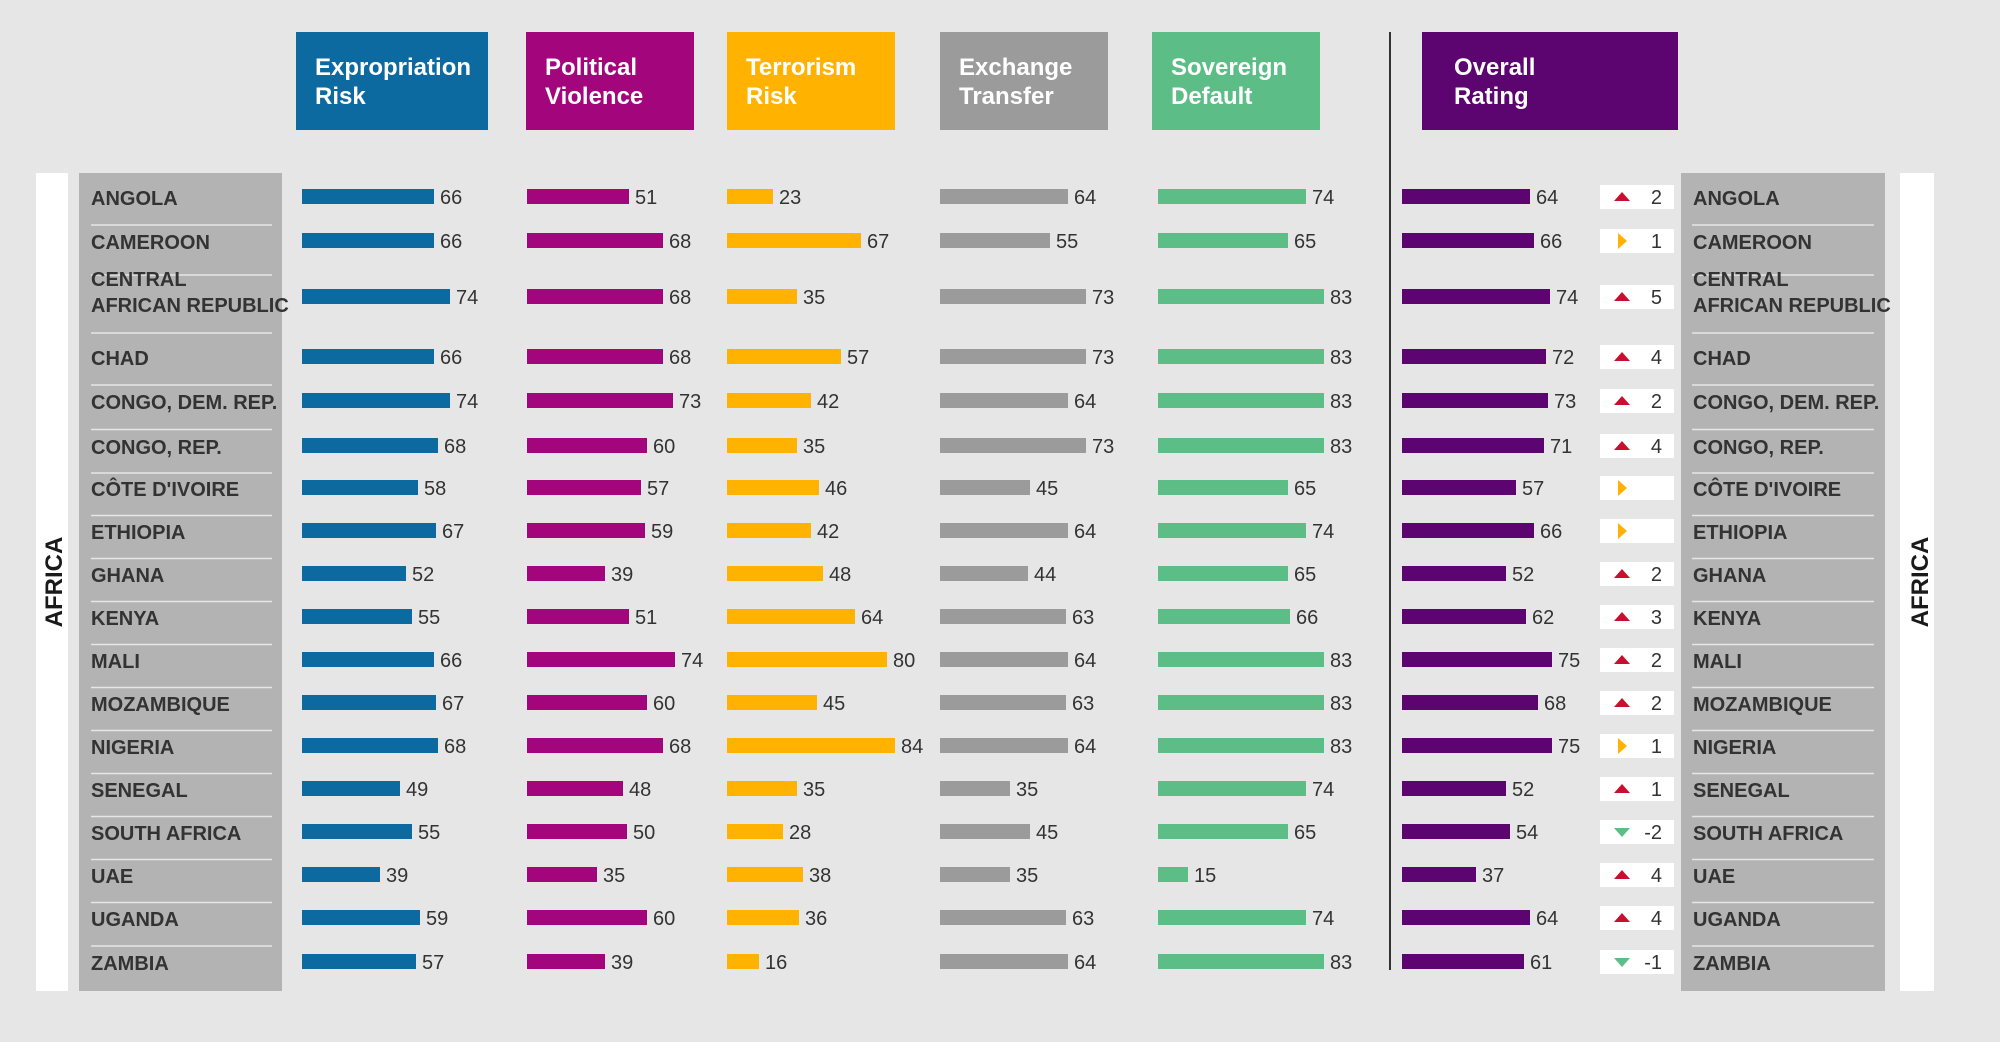  What do you see at coordinates (54, 582) in the screenshot?
I see `left-side-label: AFRICA` at bounding box center [54, 582].